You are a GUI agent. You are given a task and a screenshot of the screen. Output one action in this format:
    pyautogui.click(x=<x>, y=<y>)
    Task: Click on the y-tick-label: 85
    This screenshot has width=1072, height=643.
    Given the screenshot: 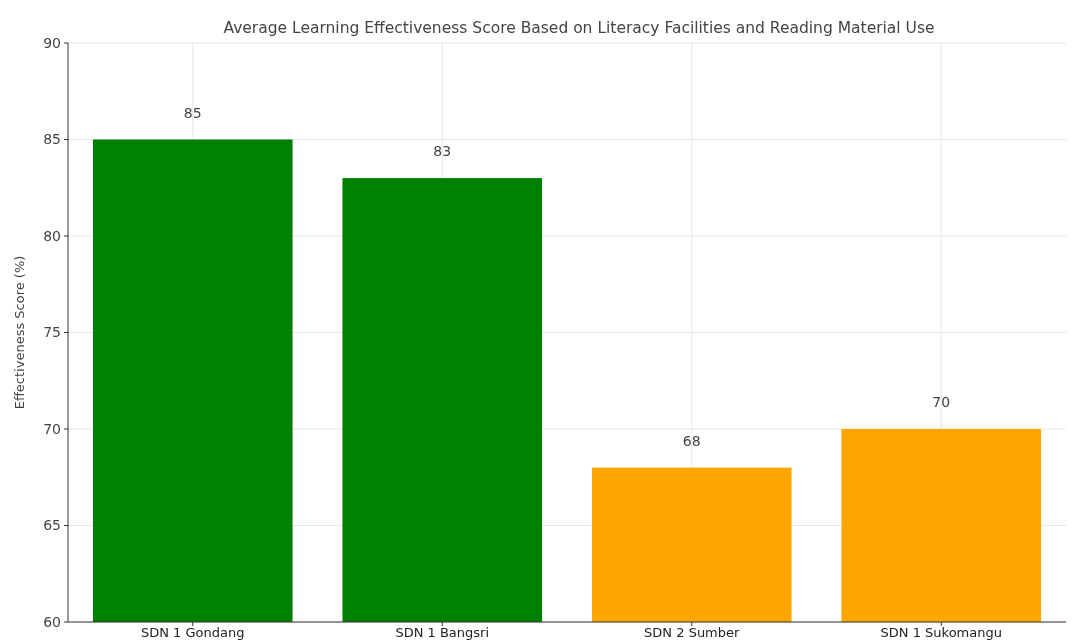 What is the action you would take?
    pyautogui.click(x=52, y=139)
    